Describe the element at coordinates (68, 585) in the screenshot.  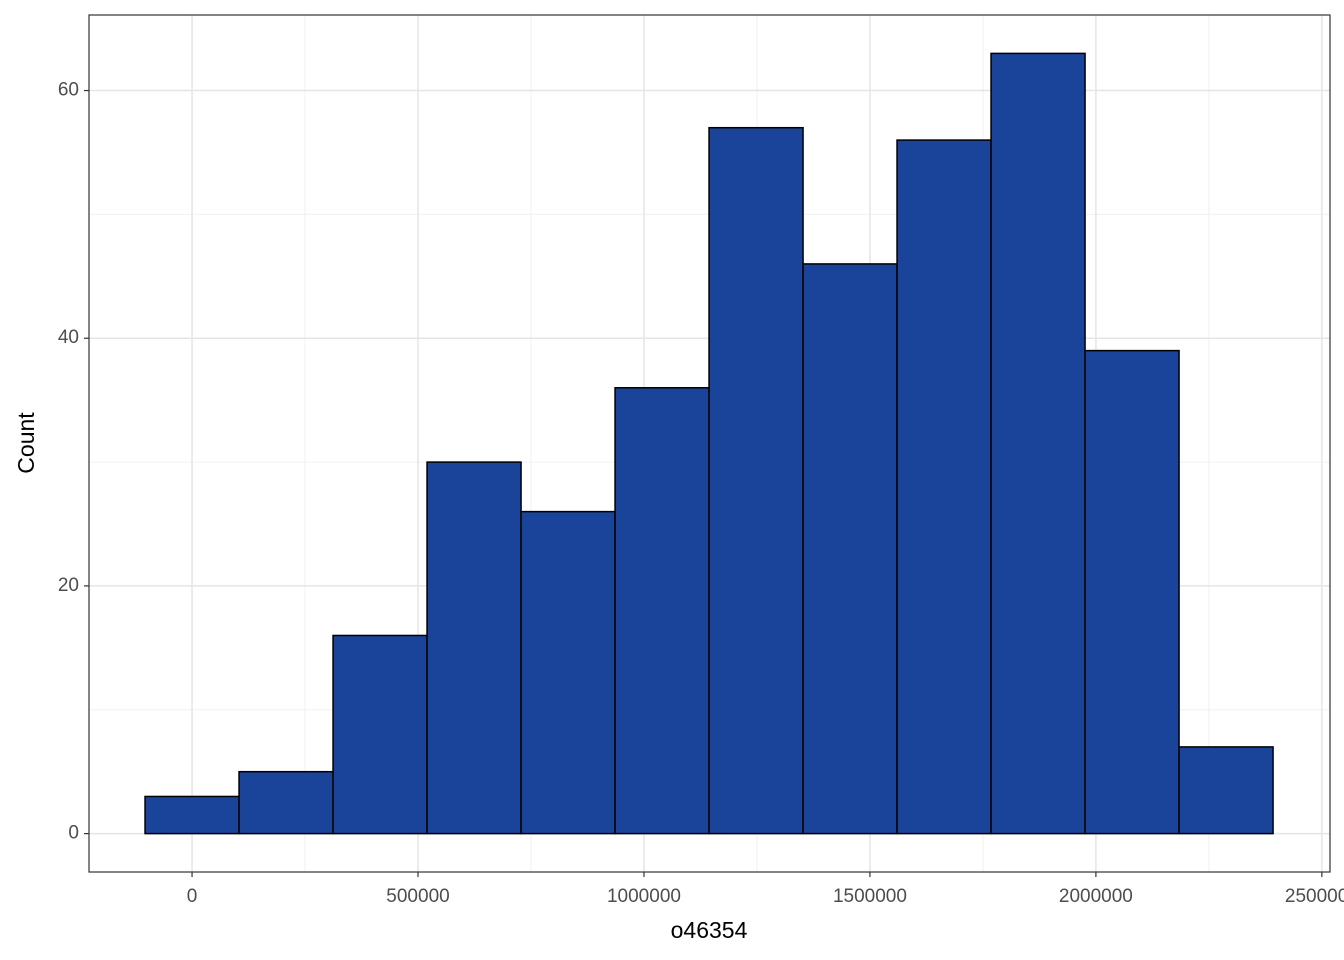
I see `y-tick-label: 20` at that location.